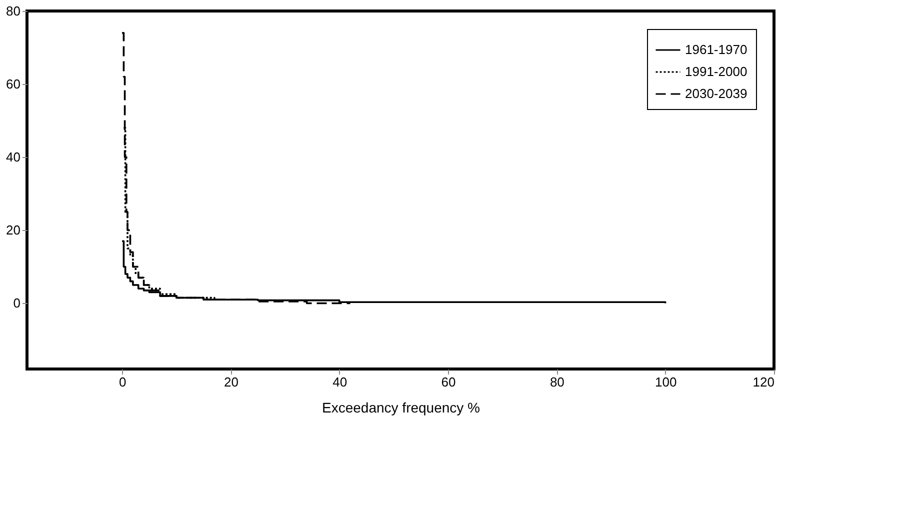 The height and width of the screenshot is (514, 912). What do you see at coordinates (231, 382) in the screenshot?
I see `x-tick-label: 20` at bounding box center [231, 382].